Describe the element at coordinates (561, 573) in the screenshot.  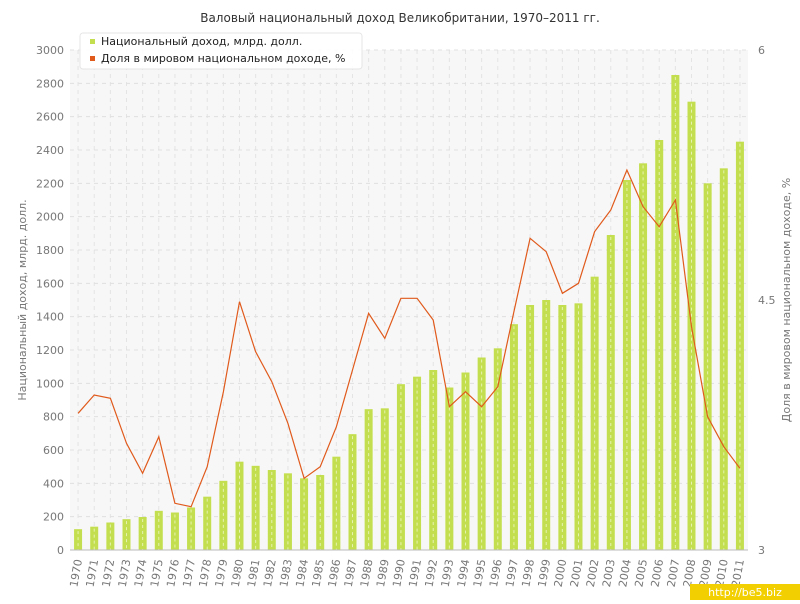
I see `x-tick-label: 2000` at that location.